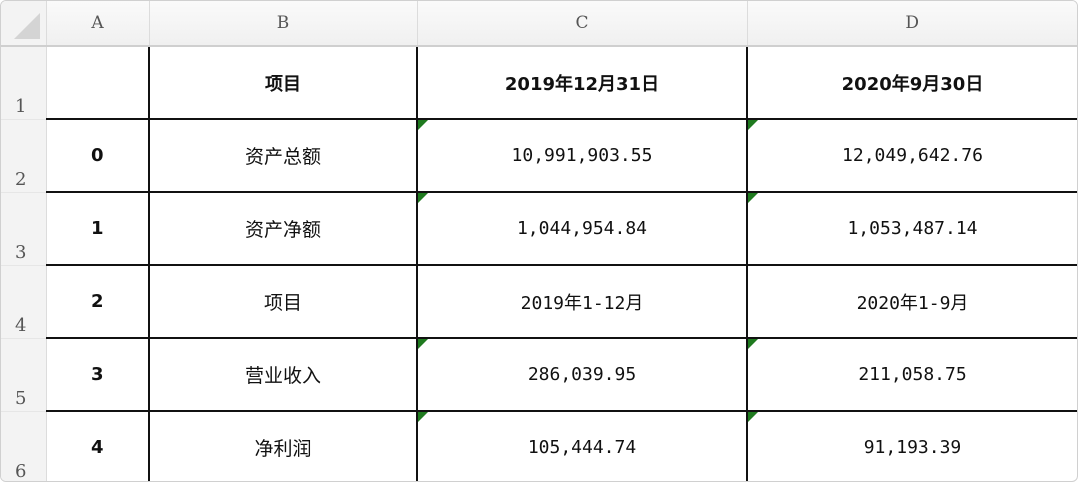 Image resolution: width=1080 pixels, height=482 pixels. I want to click on cell-c2: 10,991,903.55, so click(582, 156).